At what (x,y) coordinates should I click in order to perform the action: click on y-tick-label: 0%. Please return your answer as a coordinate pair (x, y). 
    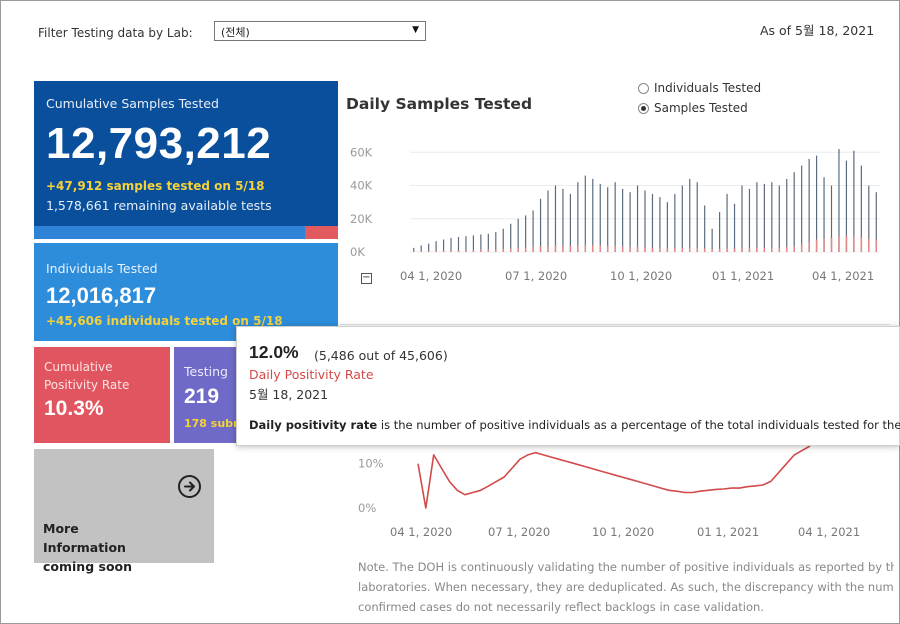
    Looking at the image, I should click on (367, 508).